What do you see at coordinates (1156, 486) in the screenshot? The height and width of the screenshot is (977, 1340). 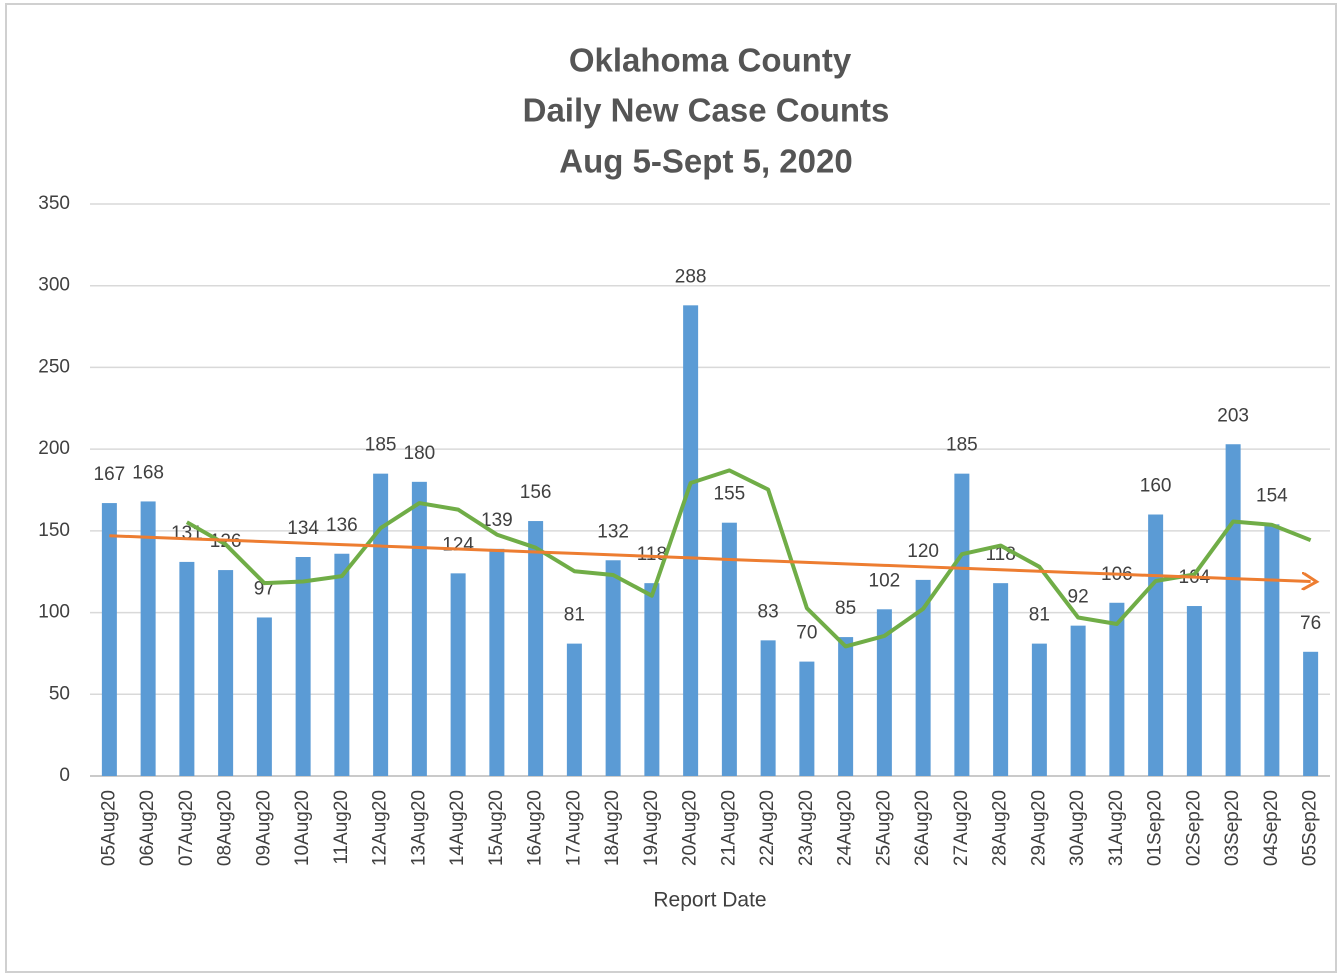 I see `data-label: 160` at bounding box center [1156, 486].